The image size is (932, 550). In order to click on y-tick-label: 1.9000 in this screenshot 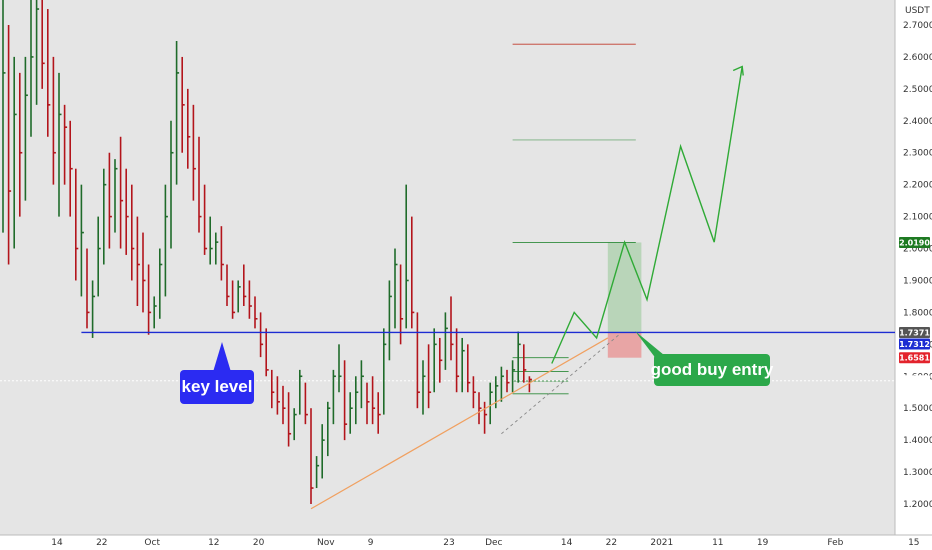, I will do `click(917, 281)`.